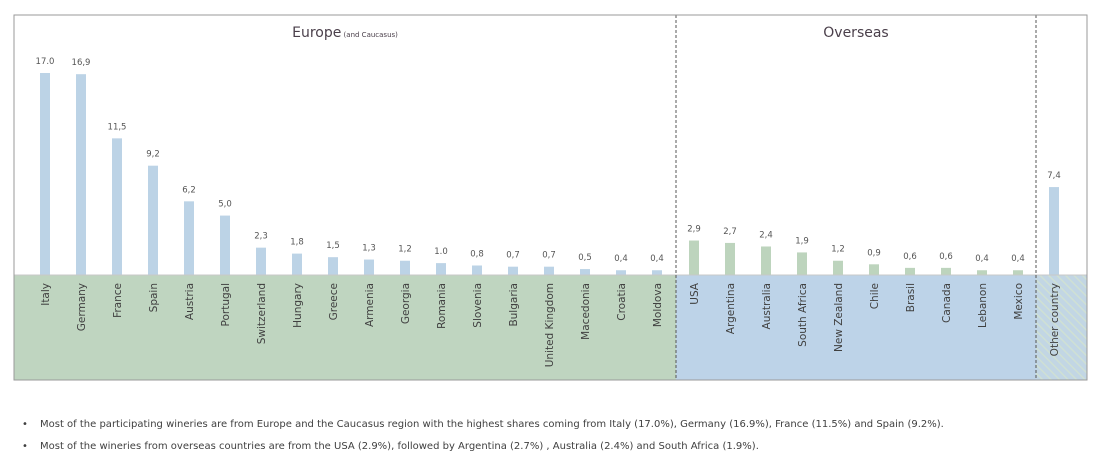  Describe the element at coordinates (1019, 301) in the screenshot. I see `category-label: Mexico` at that location.